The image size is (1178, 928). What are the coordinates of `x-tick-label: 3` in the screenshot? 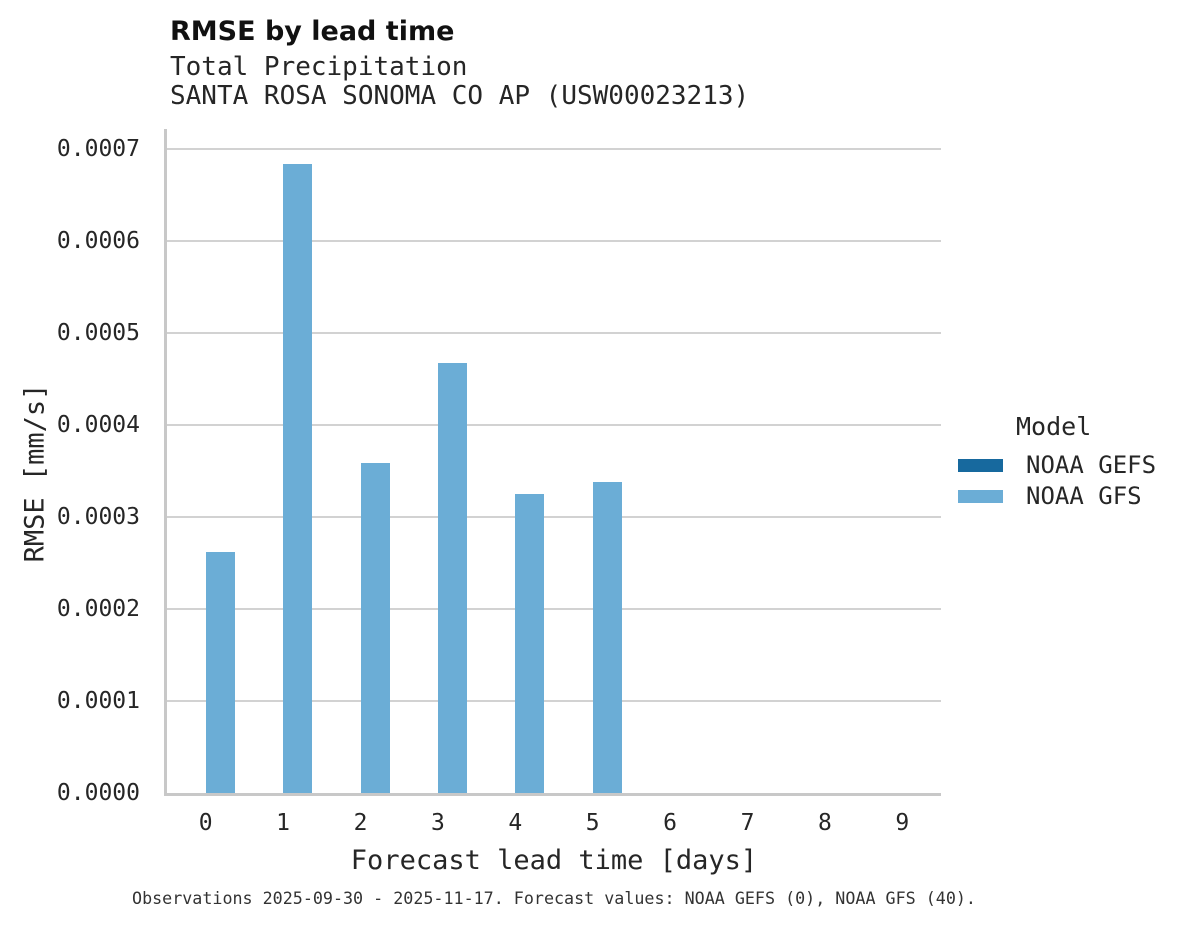 It's located at (437, 823).